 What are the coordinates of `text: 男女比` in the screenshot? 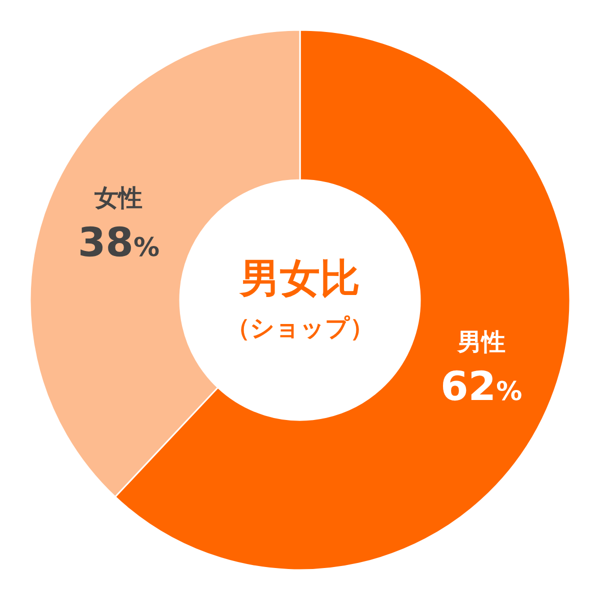 It's located at (299, 279).